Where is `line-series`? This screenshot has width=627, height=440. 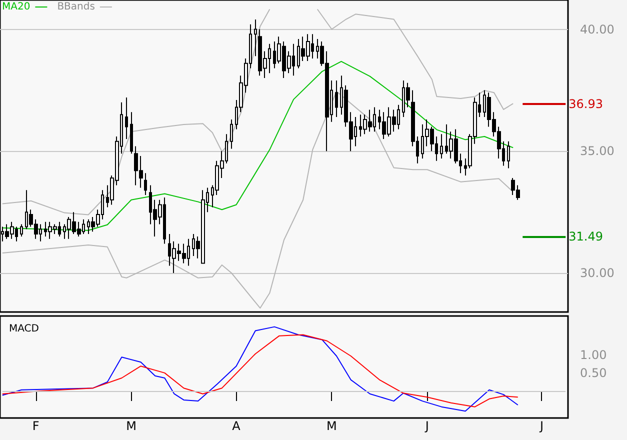 line-series is located at coordinates (415, 59).